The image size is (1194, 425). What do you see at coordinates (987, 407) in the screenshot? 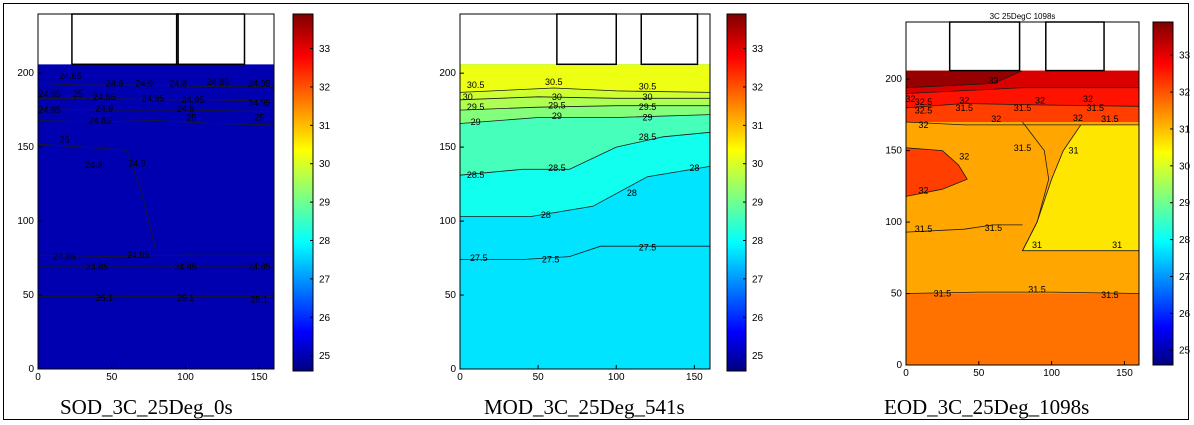
I see `panel-caption-eod: EOD_3C_25Deg_1098s` at bounding box center [987, 407].